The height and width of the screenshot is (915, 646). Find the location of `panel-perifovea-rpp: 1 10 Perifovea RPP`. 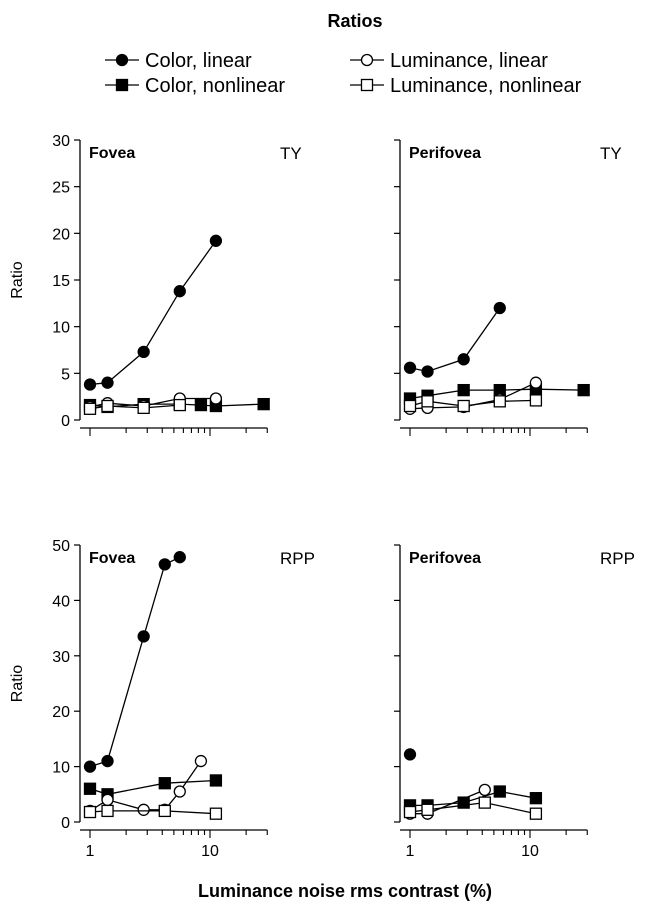

panel-perifovea-rpp: 1 10 Perifovea RPP is located at coordinates (514, 702).